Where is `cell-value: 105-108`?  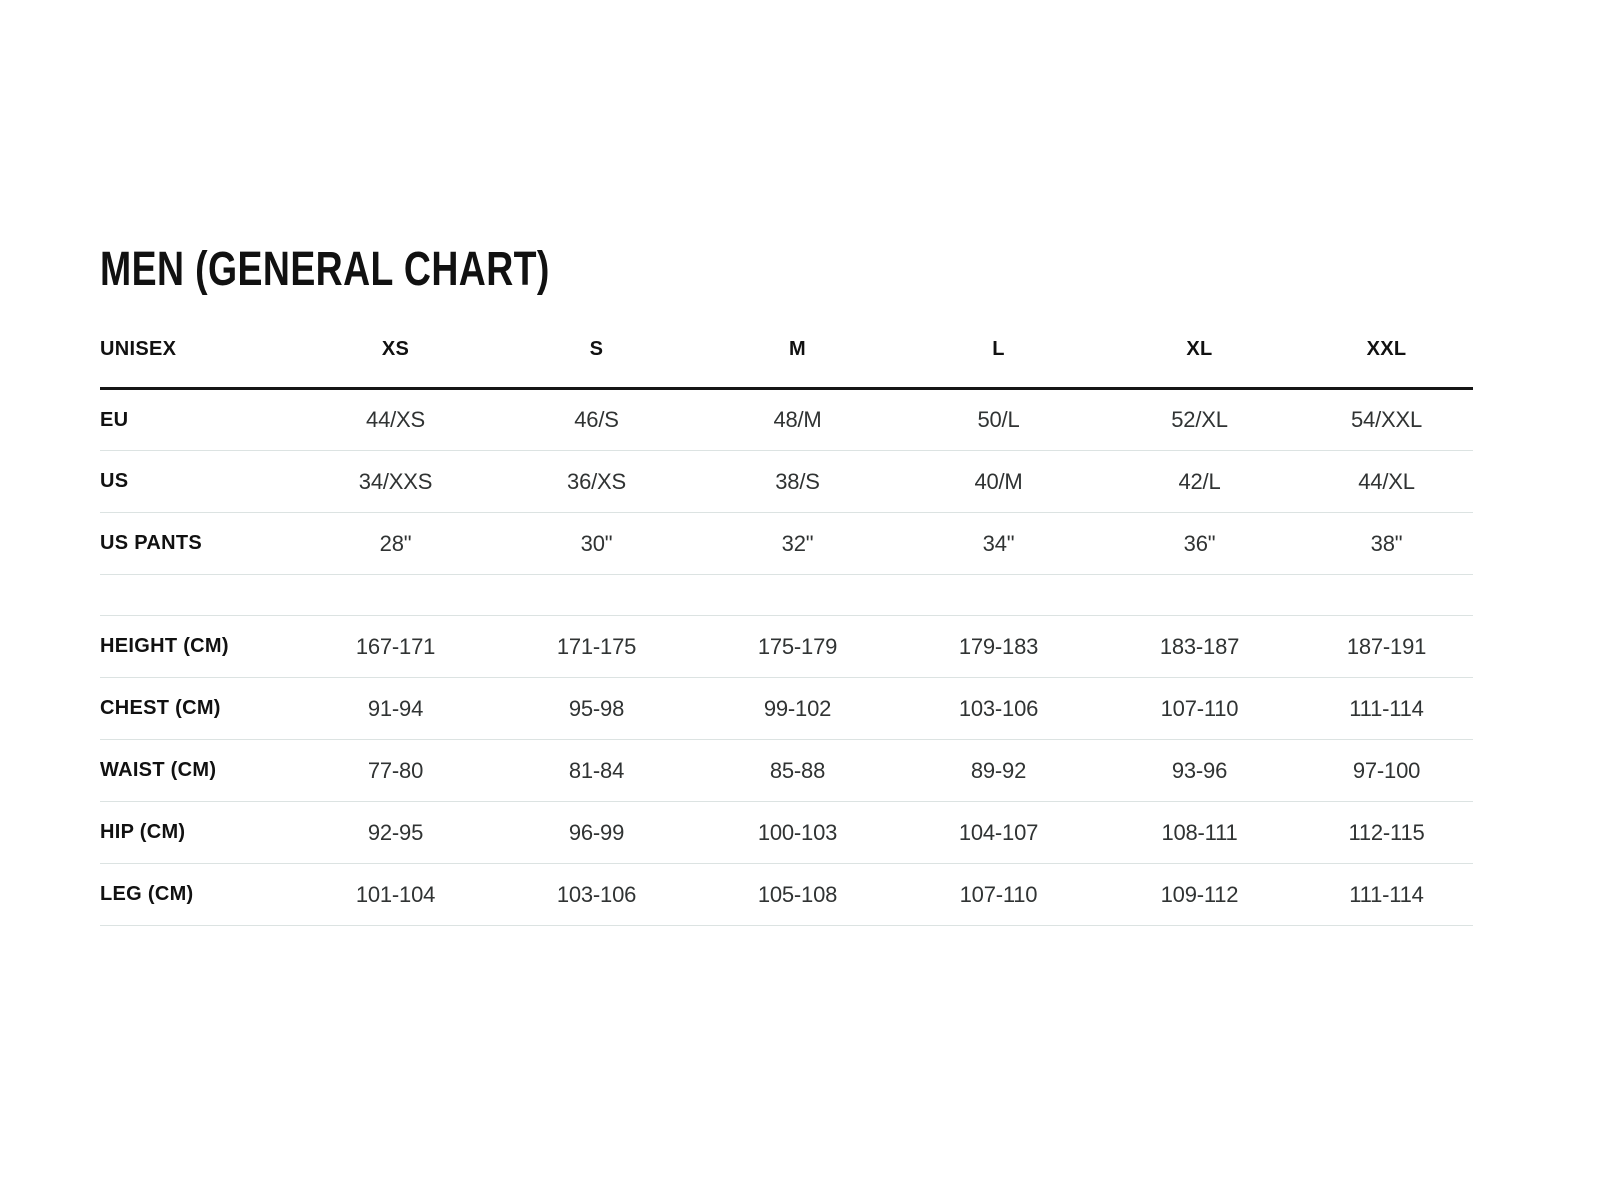 cell-value: 105-108 is located at coordinates (797, 894).